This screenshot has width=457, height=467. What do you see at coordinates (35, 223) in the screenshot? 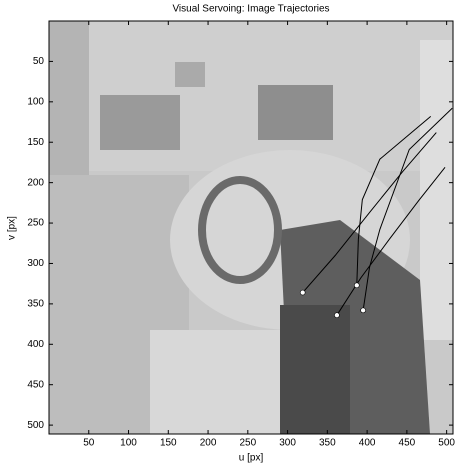
I see `y-tick-label: 250` at bounding box center [35, 223].